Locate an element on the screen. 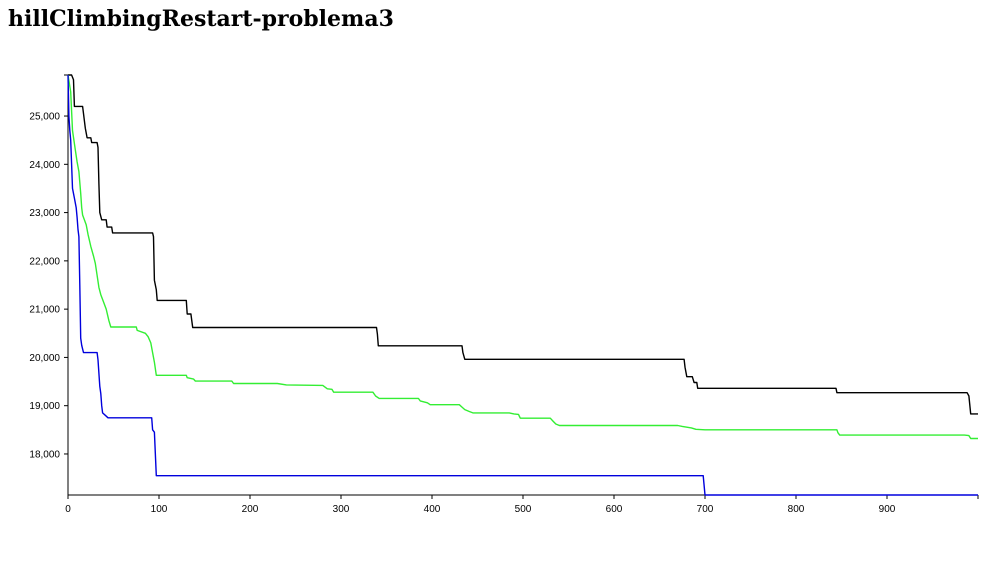  x-tick-label: 700 is located at coordinates (705, 509).